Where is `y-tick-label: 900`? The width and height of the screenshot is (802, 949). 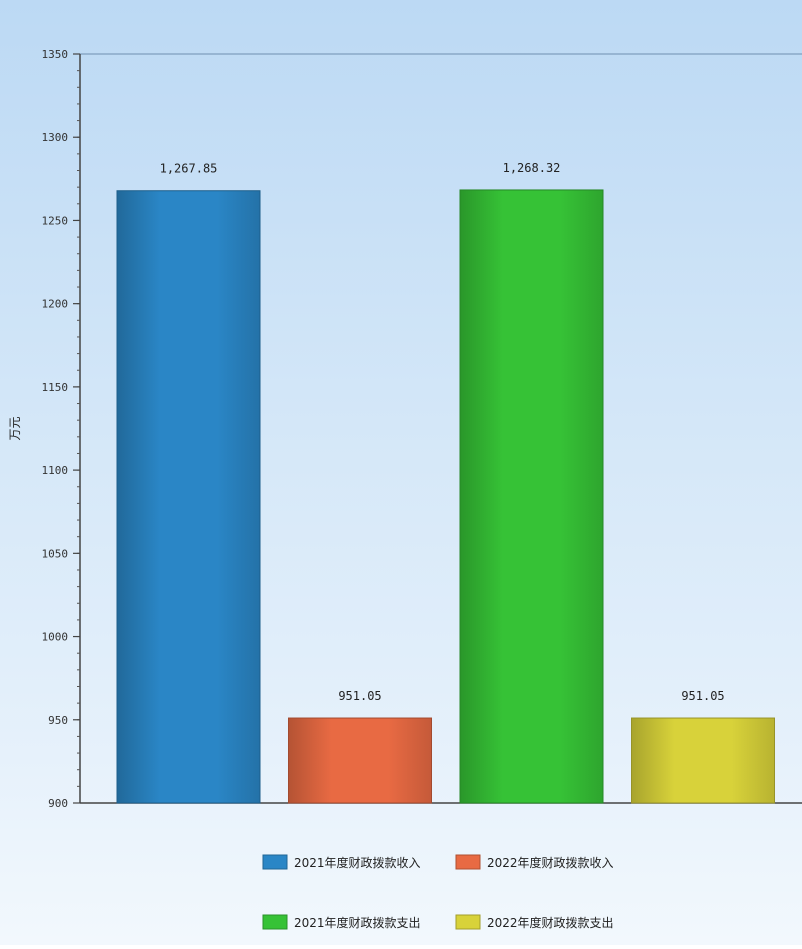
y-tick-label: 900 is located at coordinates (58, 803).